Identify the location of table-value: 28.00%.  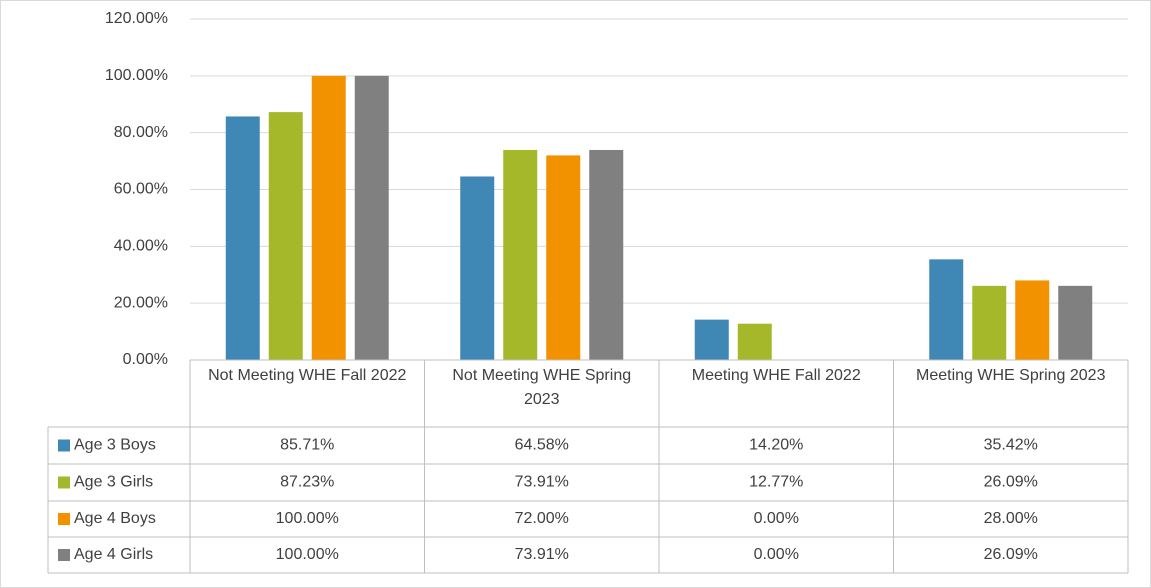
(1011, 518).